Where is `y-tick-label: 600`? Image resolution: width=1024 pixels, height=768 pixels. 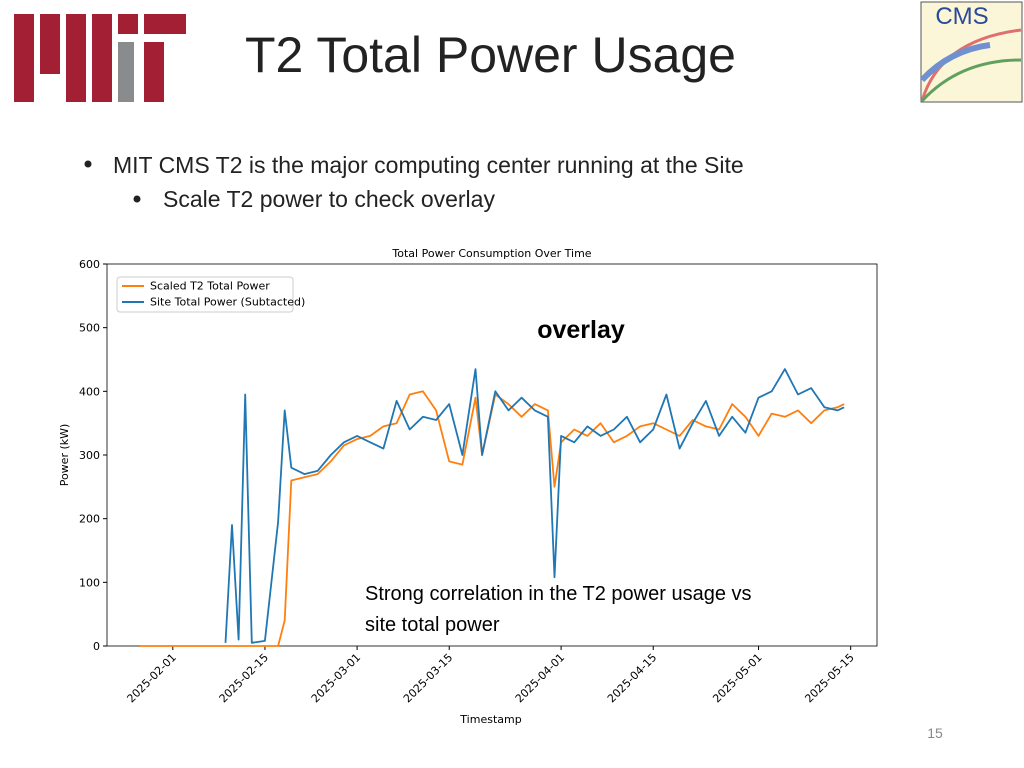
y-tick-label: 600 is located at coordinates (89, 264).